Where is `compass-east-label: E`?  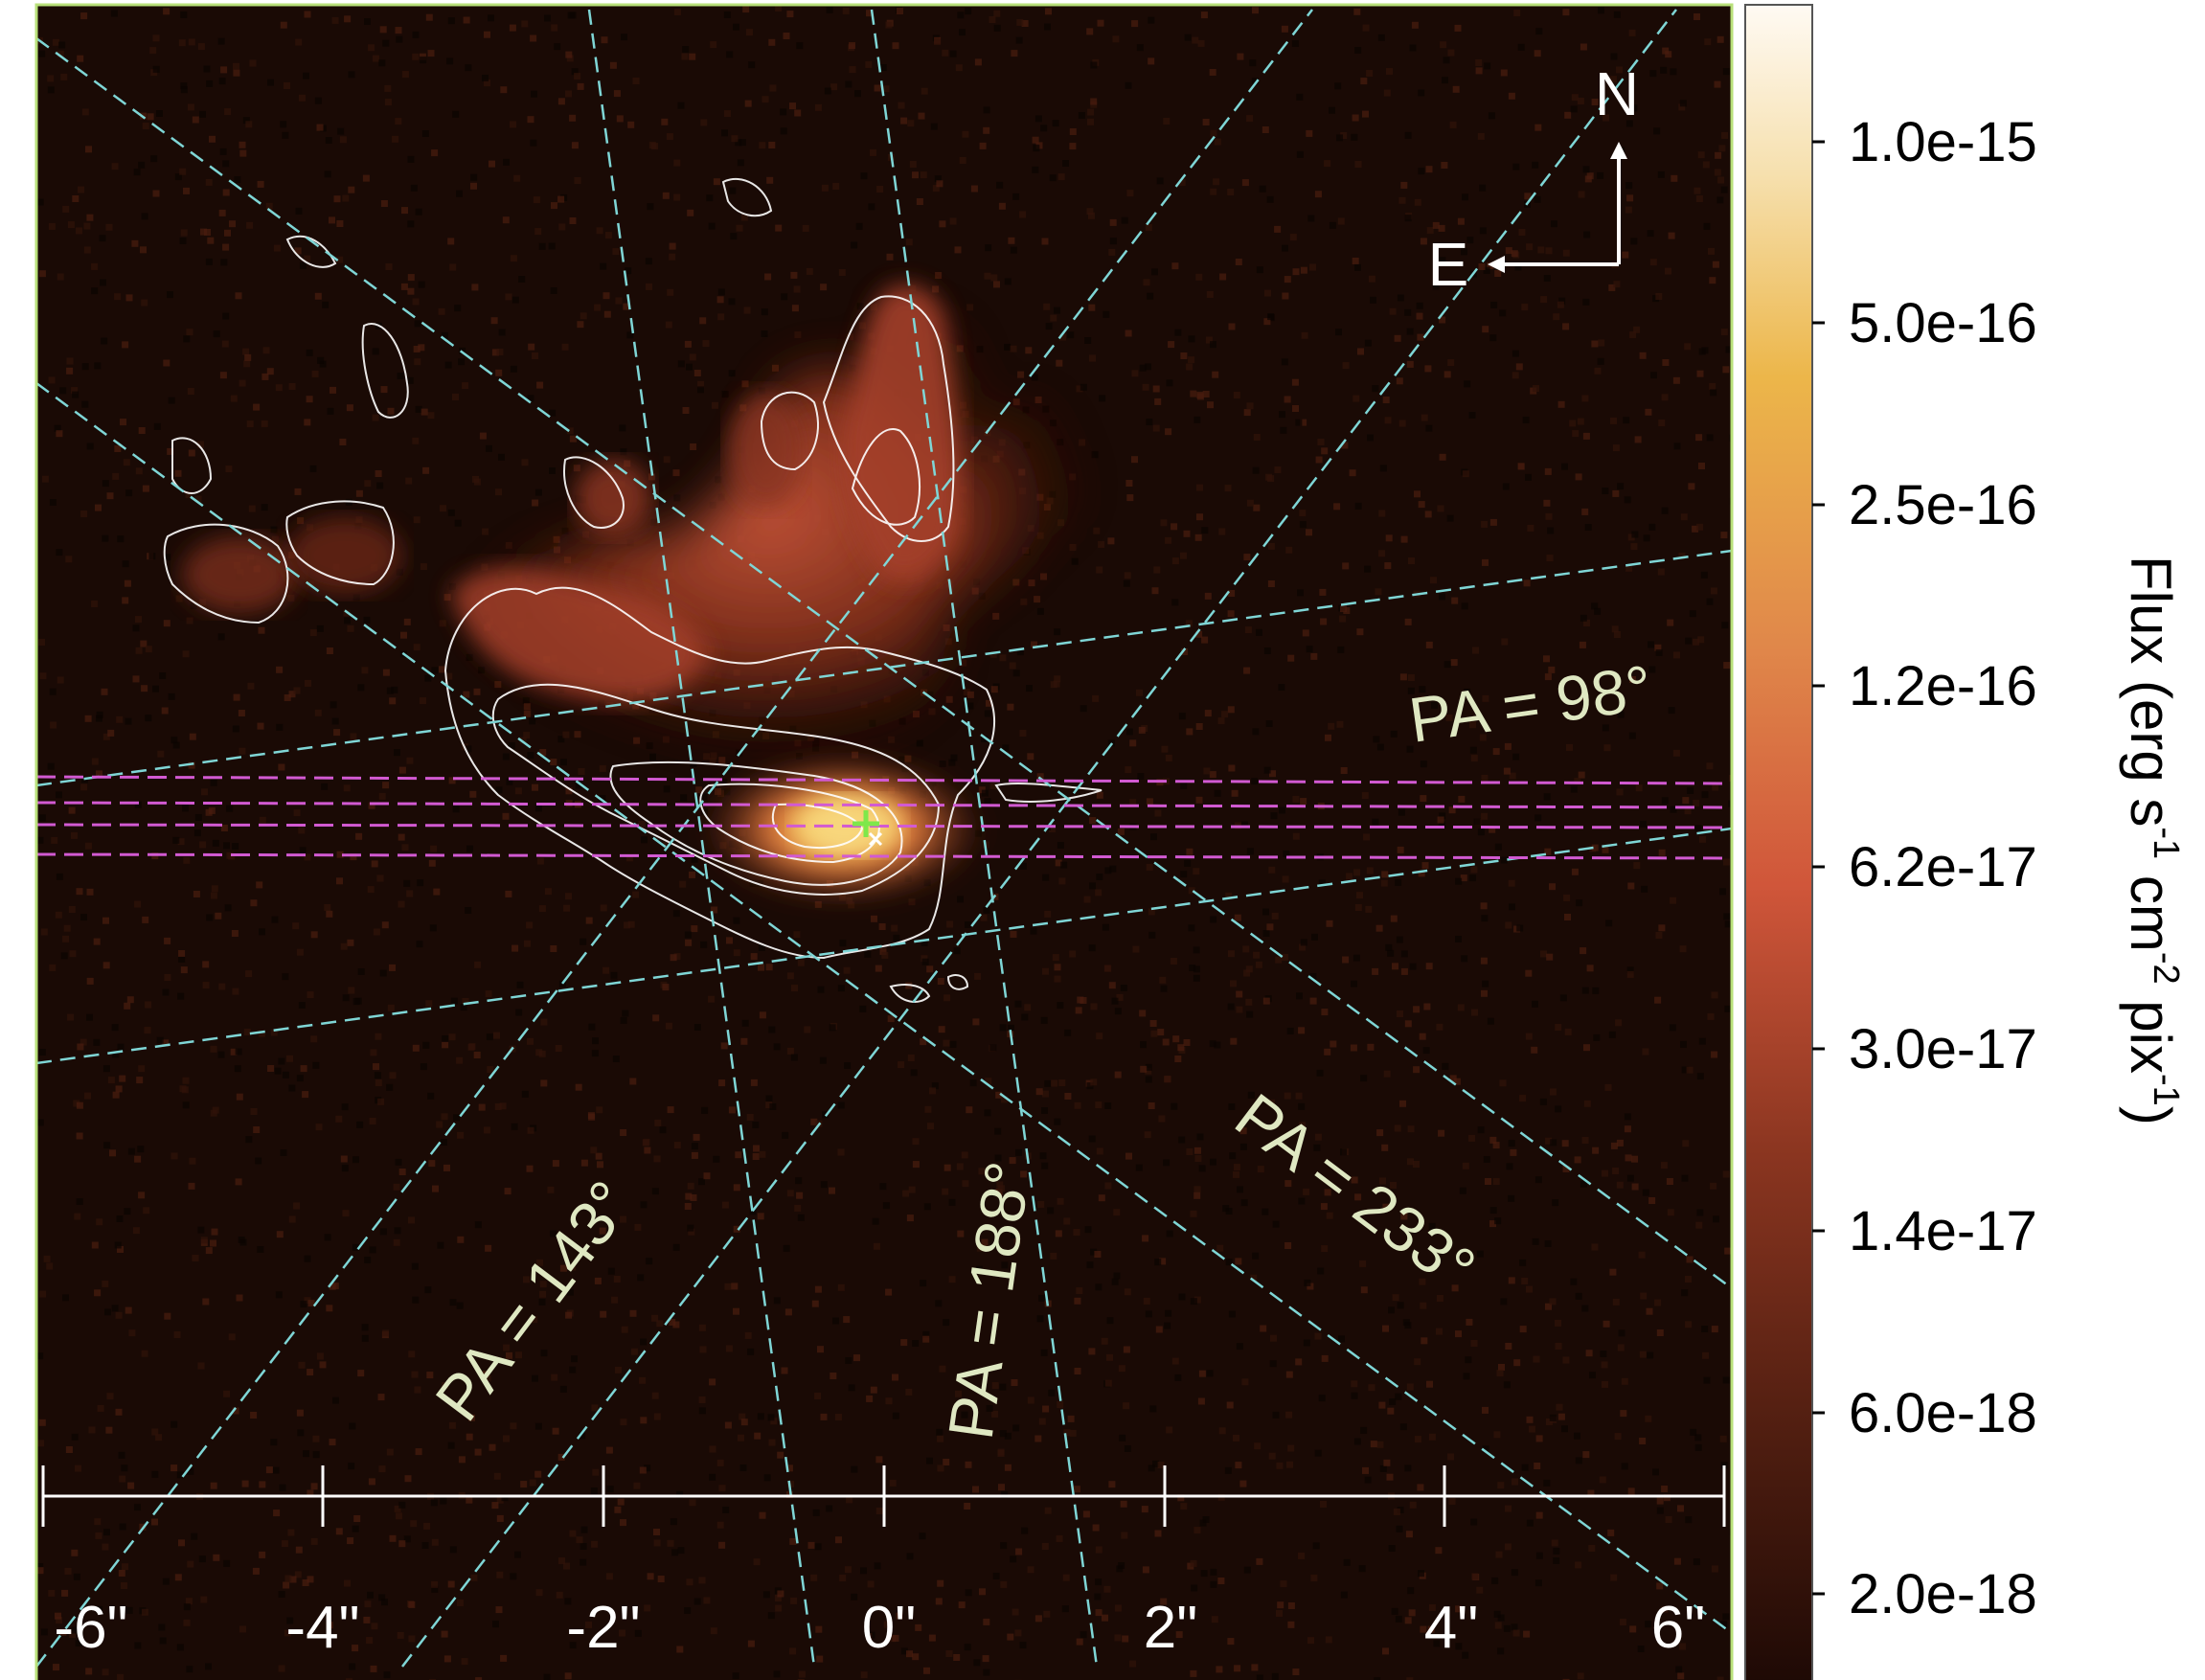 compass-east-label: E is located at coordinates (1449, 264).